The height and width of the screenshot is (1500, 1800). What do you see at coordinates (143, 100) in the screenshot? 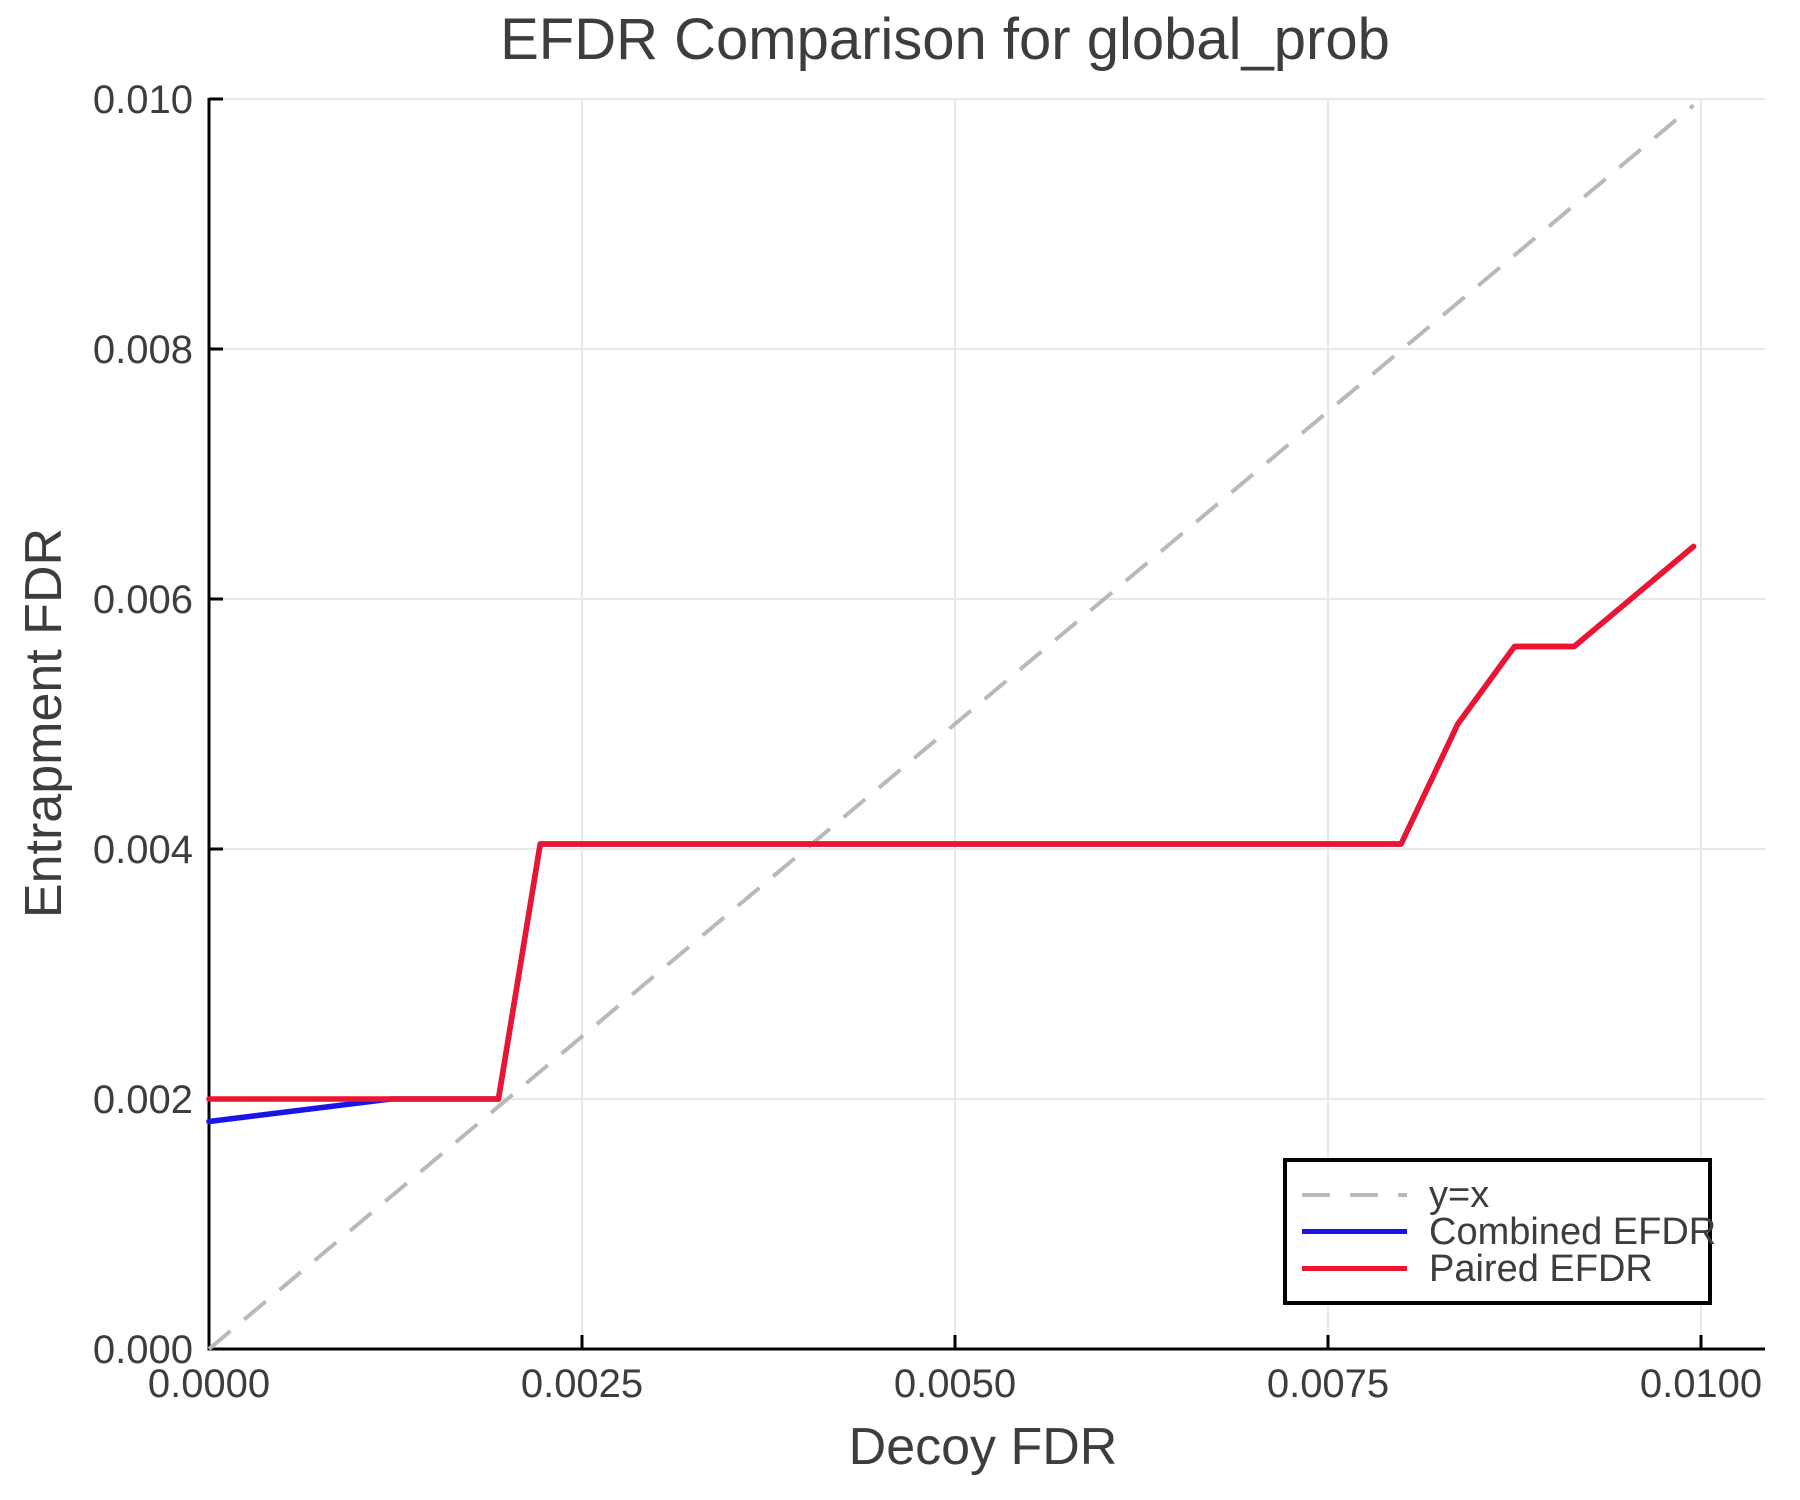
I see `y-tick-label: 0.010` at bounding box center [143, 100].